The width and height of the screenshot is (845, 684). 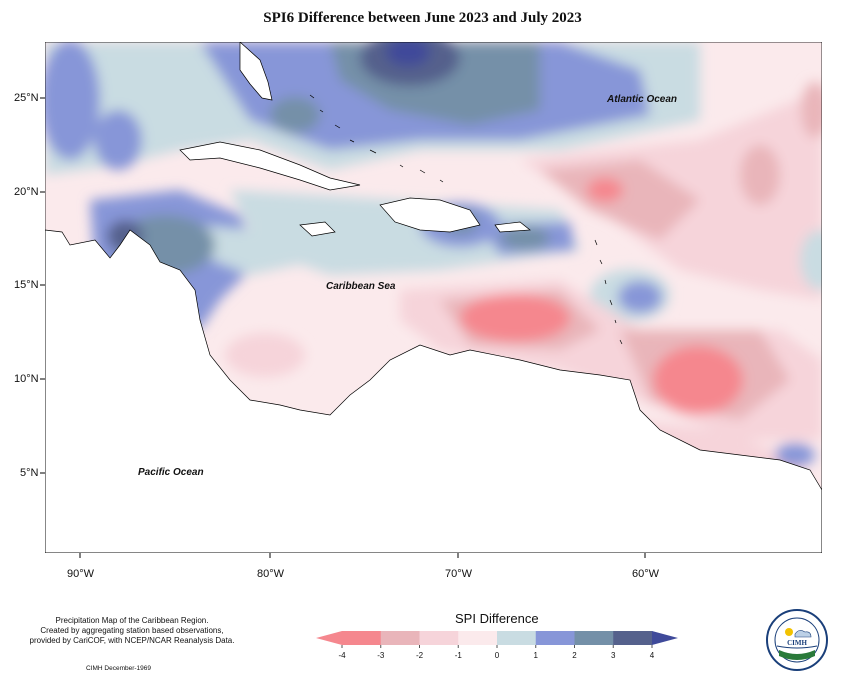 What do you see at coordinates (342, 655) in the screenshot?
I see `legend-tick-label: -4` at bounding box center [342, 655].